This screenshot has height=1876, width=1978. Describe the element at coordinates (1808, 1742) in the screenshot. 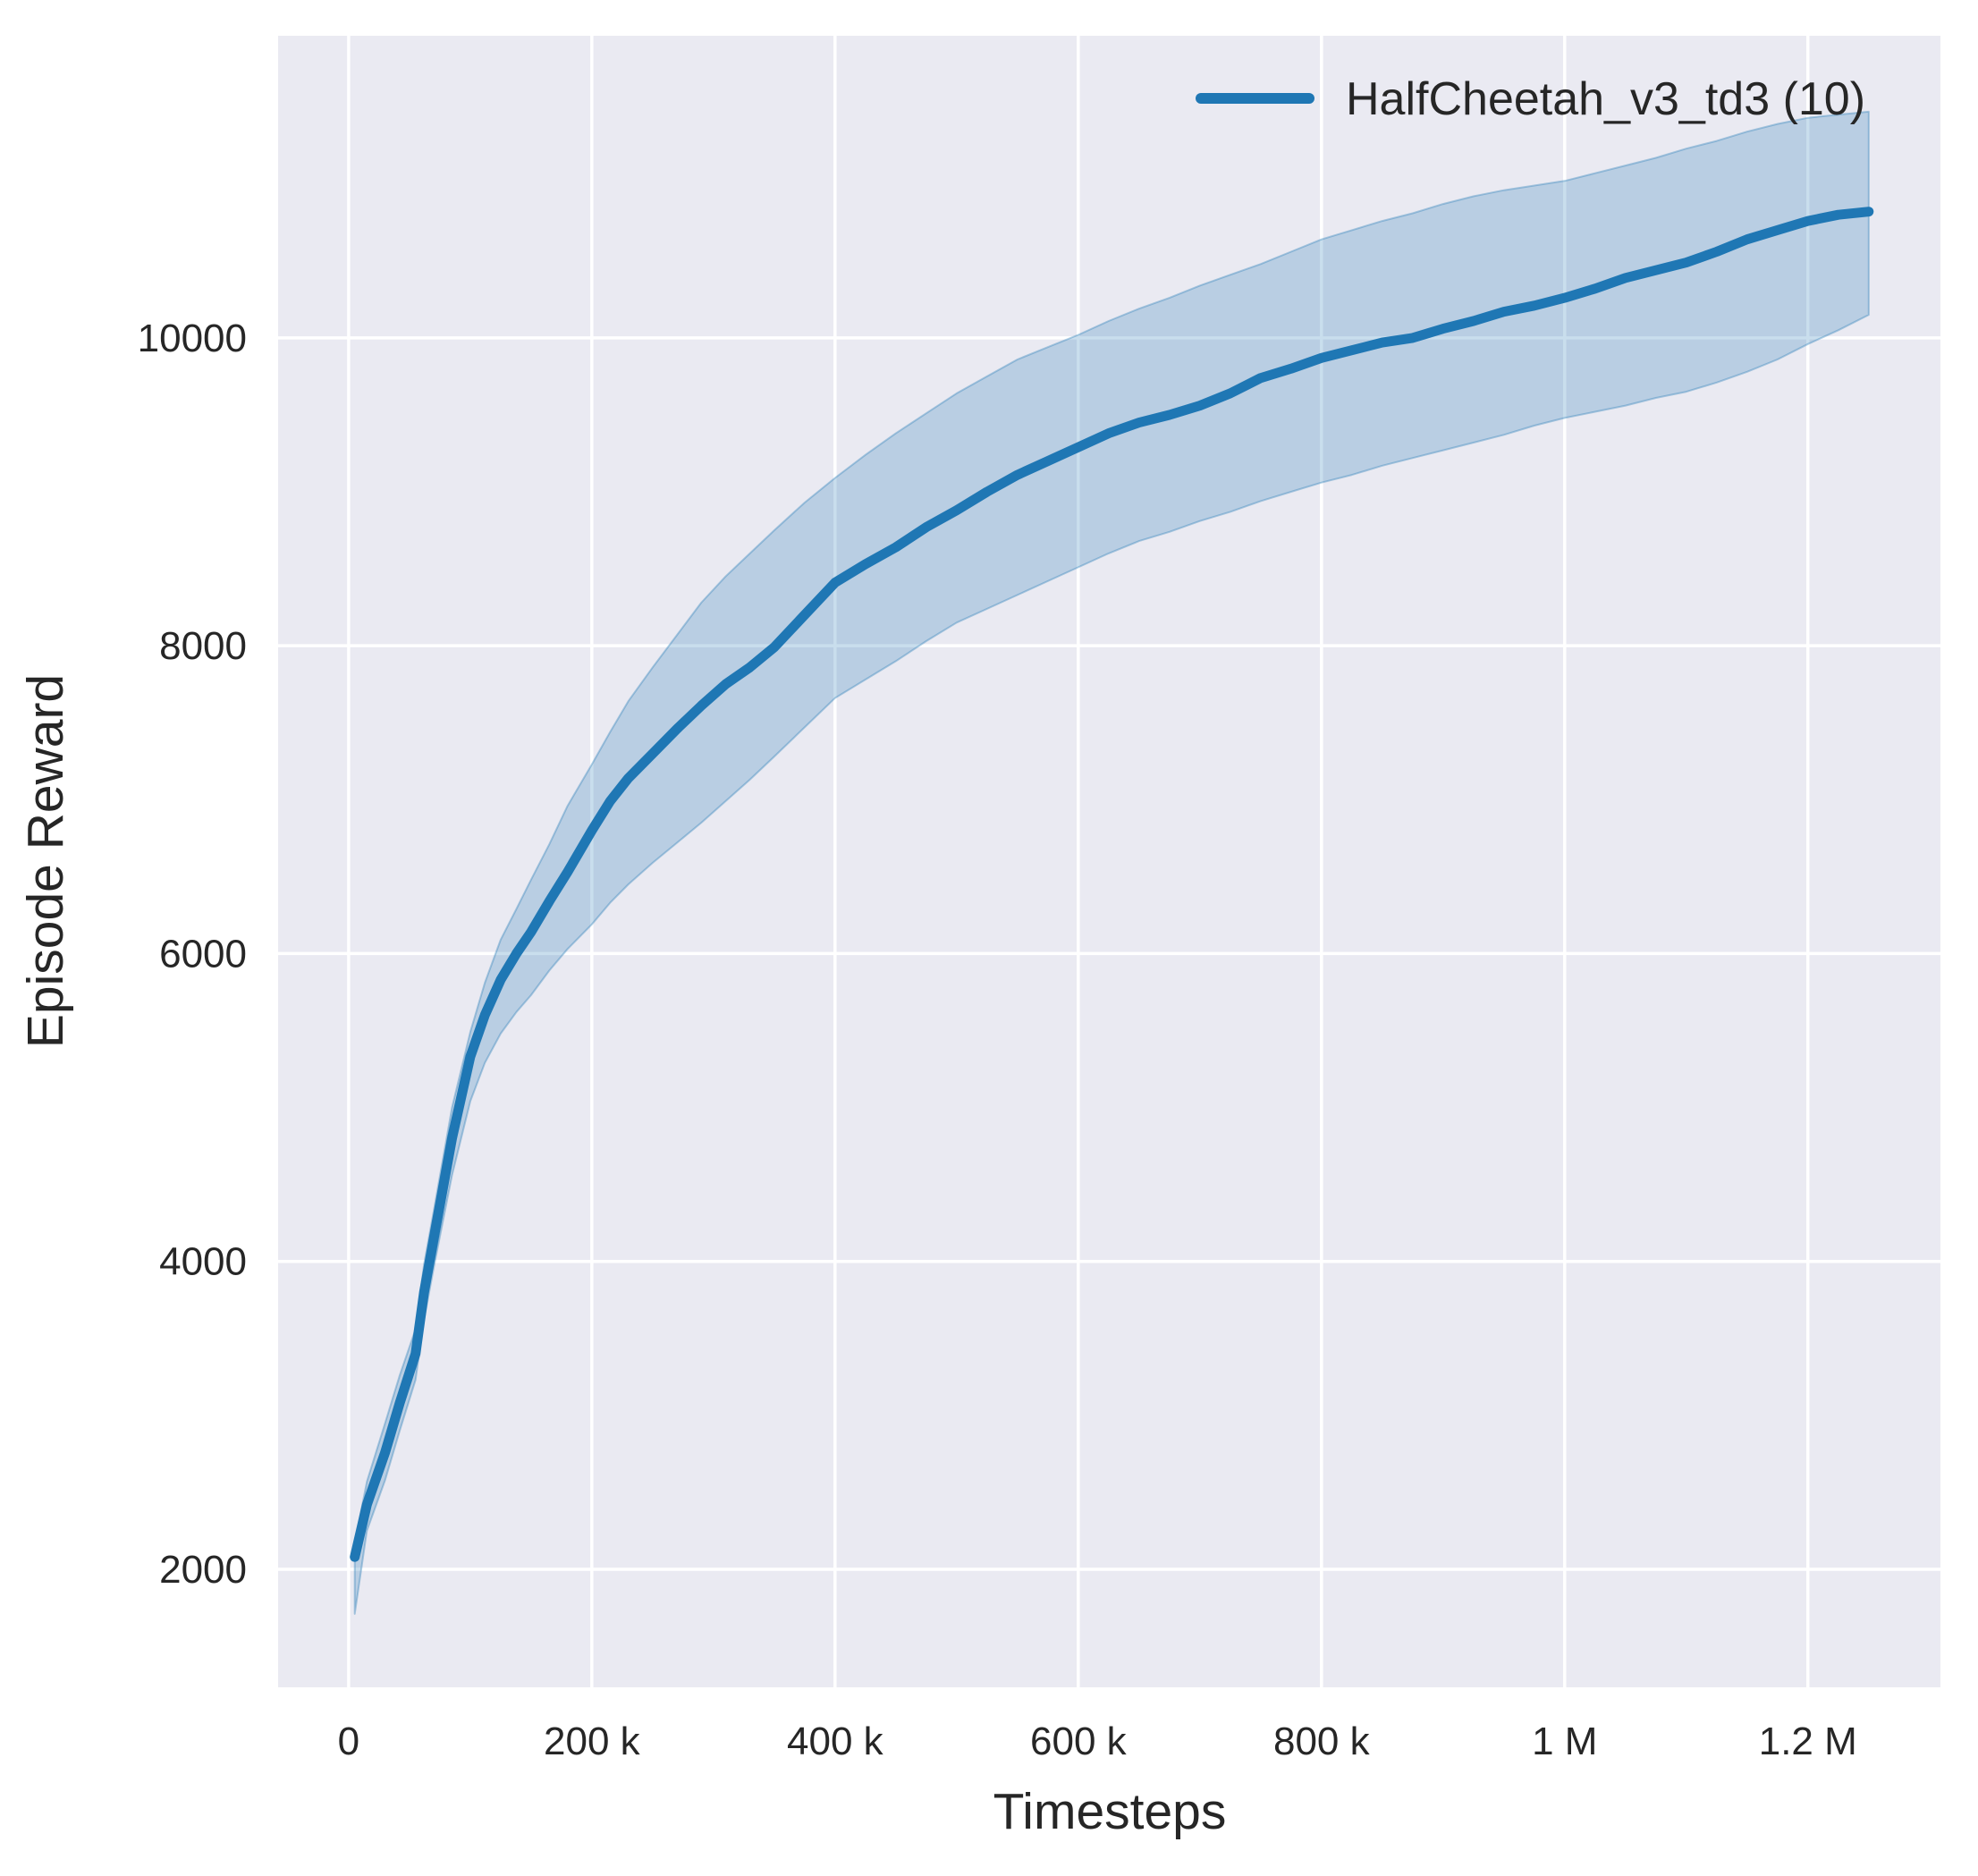

I see `x-tick-label: 1.2 M` at that location.